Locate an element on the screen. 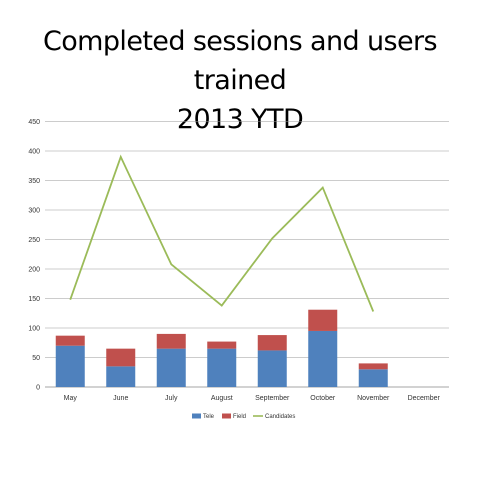 Image resolution: width=480 pixels, height=480 pixels. x-tick-label: September is located at coordinates (272, 398).